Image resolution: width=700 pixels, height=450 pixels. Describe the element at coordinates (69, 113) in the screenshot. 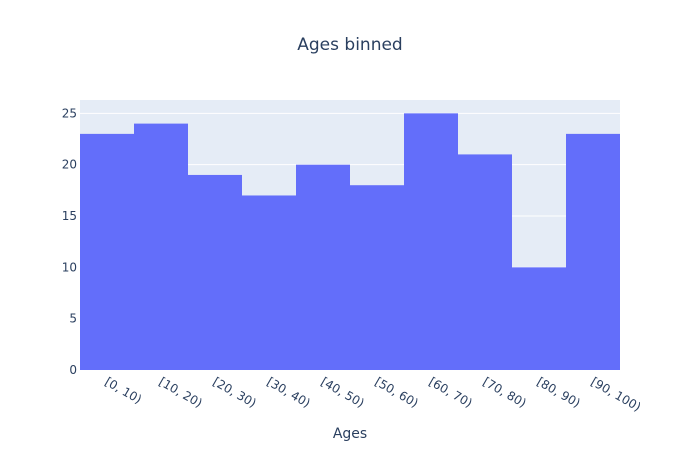

I see `y-tick-label: 25` at that location.